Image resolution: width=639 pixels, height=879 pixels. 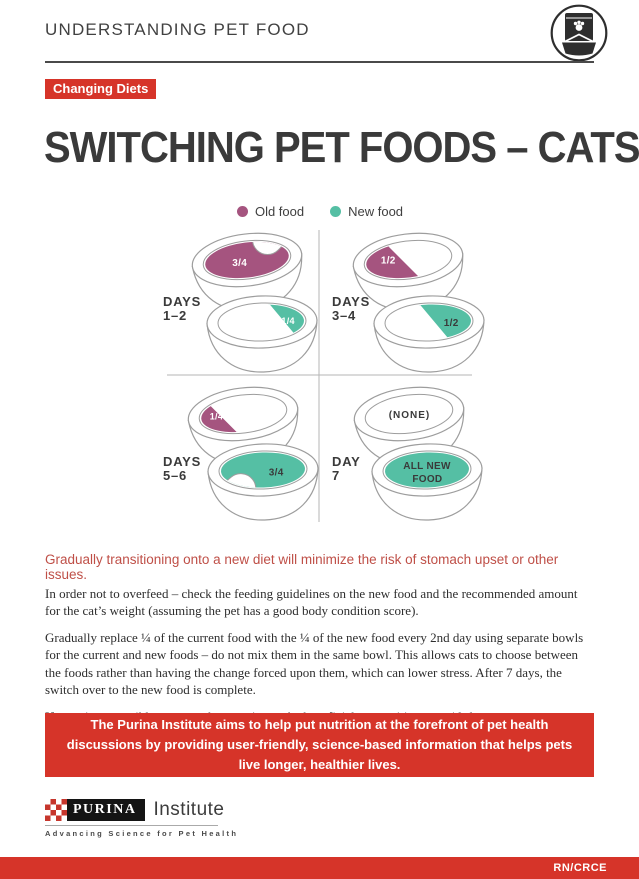 I want to click on bowl-old: 3/4, so click(x=247, y=271).